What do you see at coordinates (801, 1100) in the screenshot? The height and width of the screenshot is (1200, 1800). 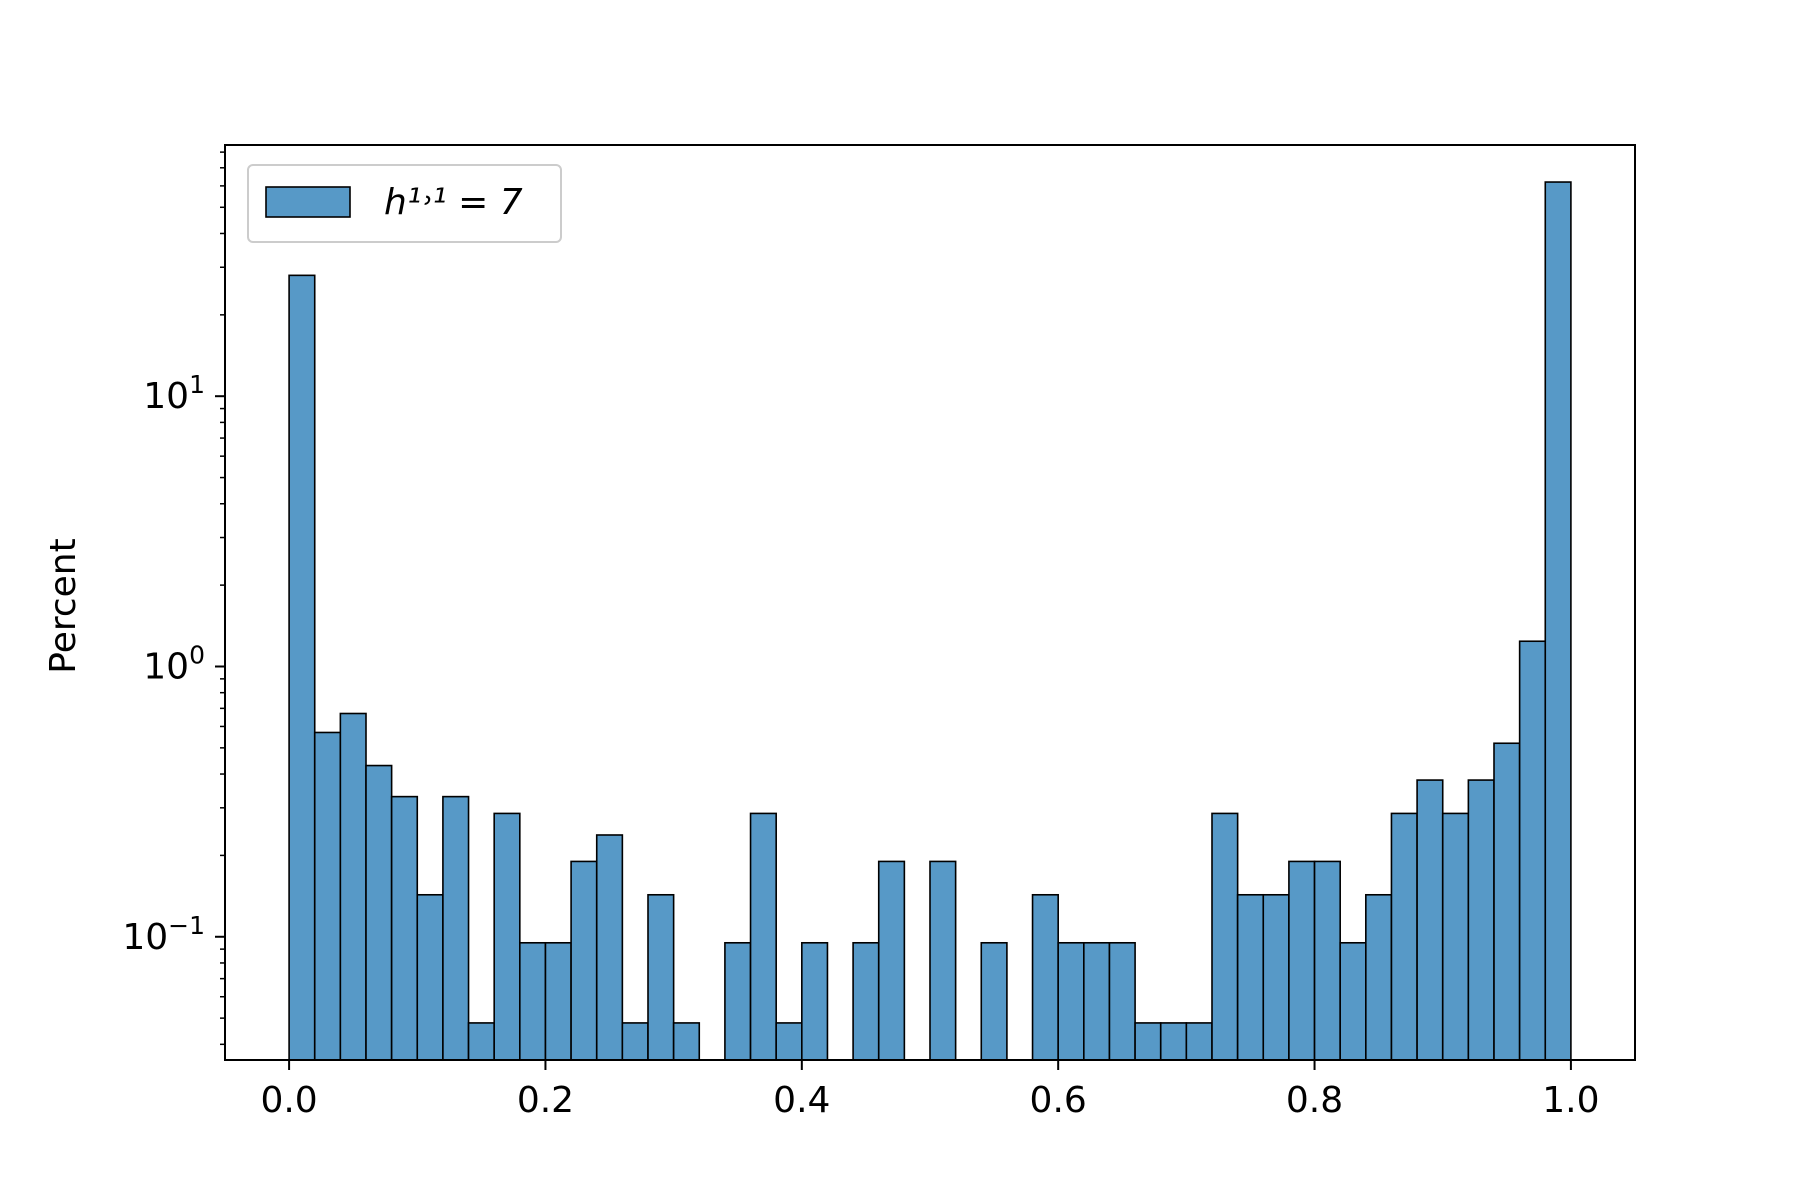 I see `x-tick-label: 0.4` at bounding box center [801, 1100].